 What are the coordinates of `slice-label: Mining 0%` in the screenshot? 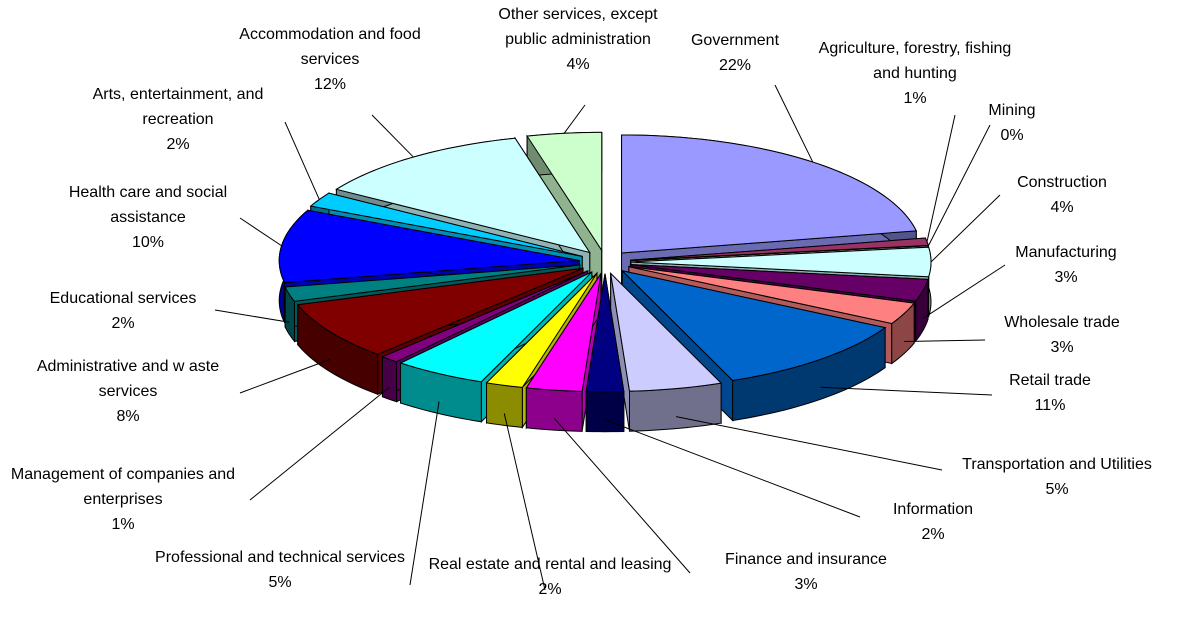 It's located at (1012, 123).